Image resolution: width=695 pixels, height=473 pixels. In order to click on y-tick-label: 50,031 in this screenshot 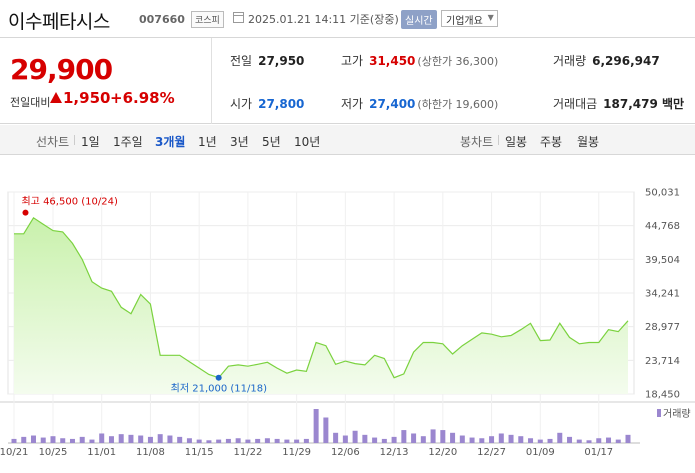, I will do `click(662, 193)`.